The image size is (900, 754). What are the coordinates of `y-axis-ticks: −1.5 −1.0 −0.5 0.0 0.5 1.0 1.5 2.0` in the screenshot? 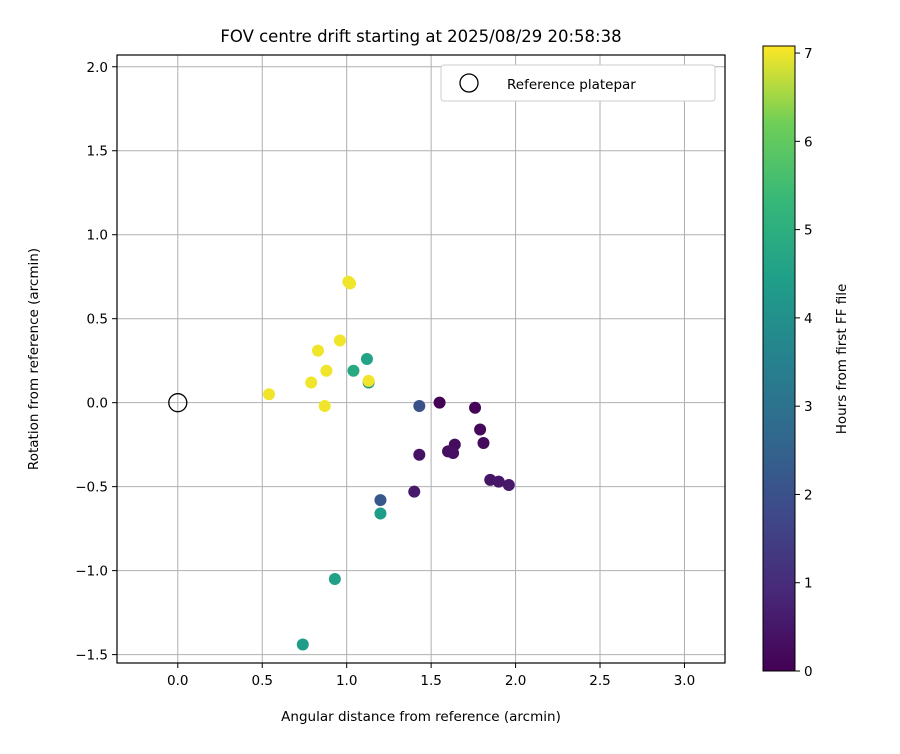 It's located at (96, 362).